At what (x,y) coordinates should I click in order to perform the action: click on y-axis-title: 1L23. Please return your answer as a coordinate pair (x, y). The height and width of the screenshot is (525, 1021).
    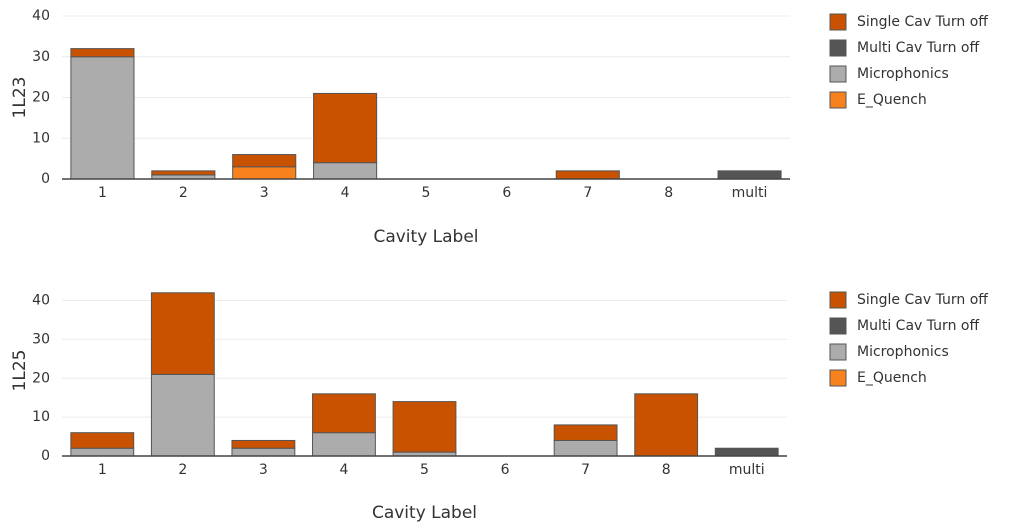
    Looking at the image, I should click on (20, 98).